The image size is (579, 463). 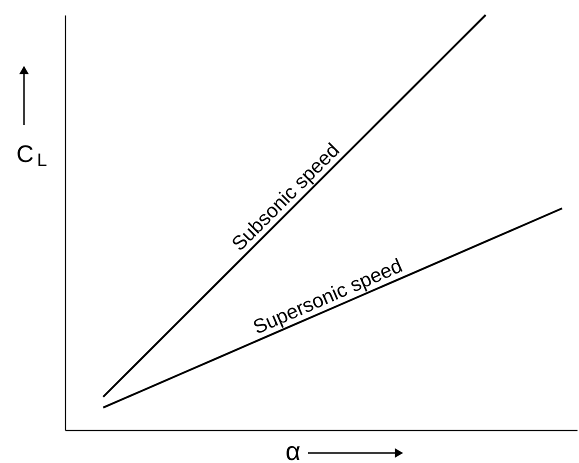 I want to click on x-axis-title: α, so click(x=293, y=449).